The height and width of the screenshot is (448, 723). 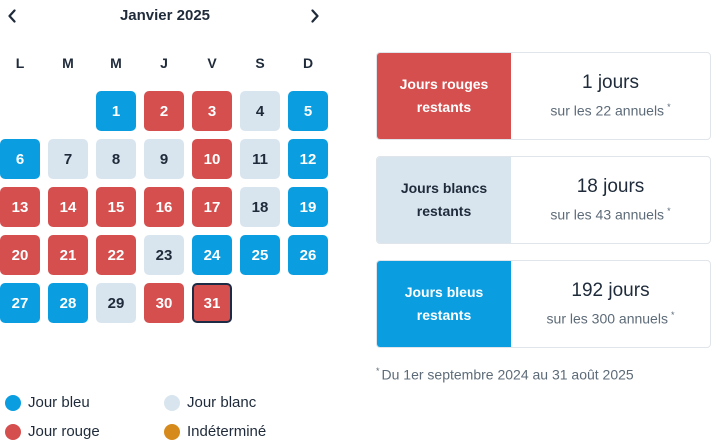 What do you see at coordinates (212, 63) in the screenshot?
I see `weekday-label: V` at bounding box center [212, 63].